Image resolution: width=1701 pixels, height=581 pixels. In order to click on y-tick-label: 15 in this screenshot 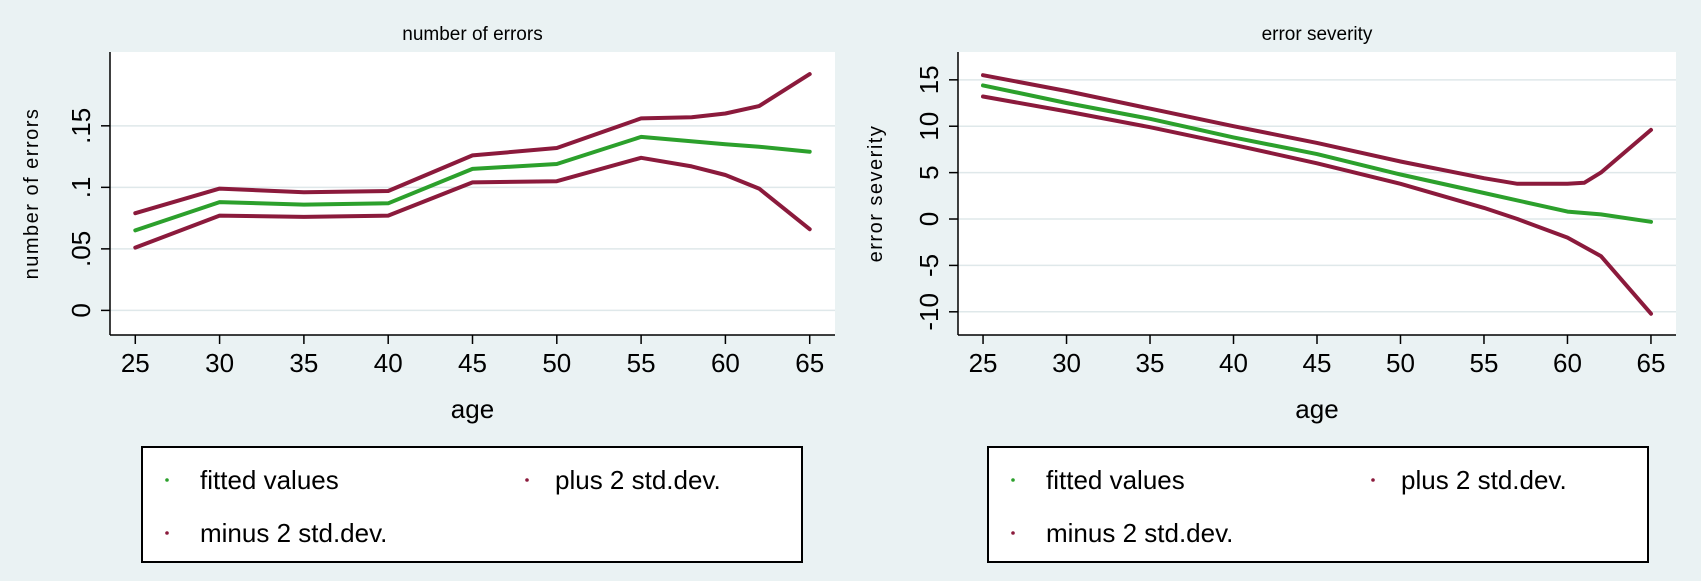, I will do `click(929, 79)`.